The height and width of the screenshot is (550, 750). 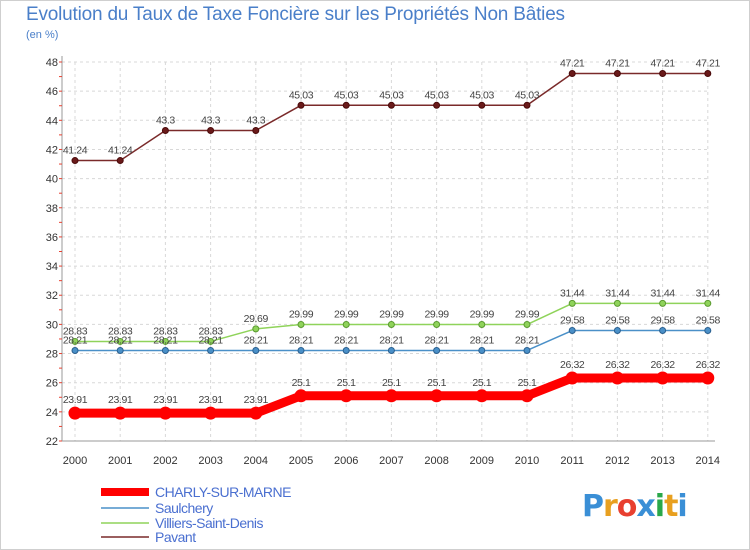 What do you see at coordinates (209, 523) in the screenshot?
I see `legend-label: Villiers-Saint-Denis` at bounding box center [209, 523].